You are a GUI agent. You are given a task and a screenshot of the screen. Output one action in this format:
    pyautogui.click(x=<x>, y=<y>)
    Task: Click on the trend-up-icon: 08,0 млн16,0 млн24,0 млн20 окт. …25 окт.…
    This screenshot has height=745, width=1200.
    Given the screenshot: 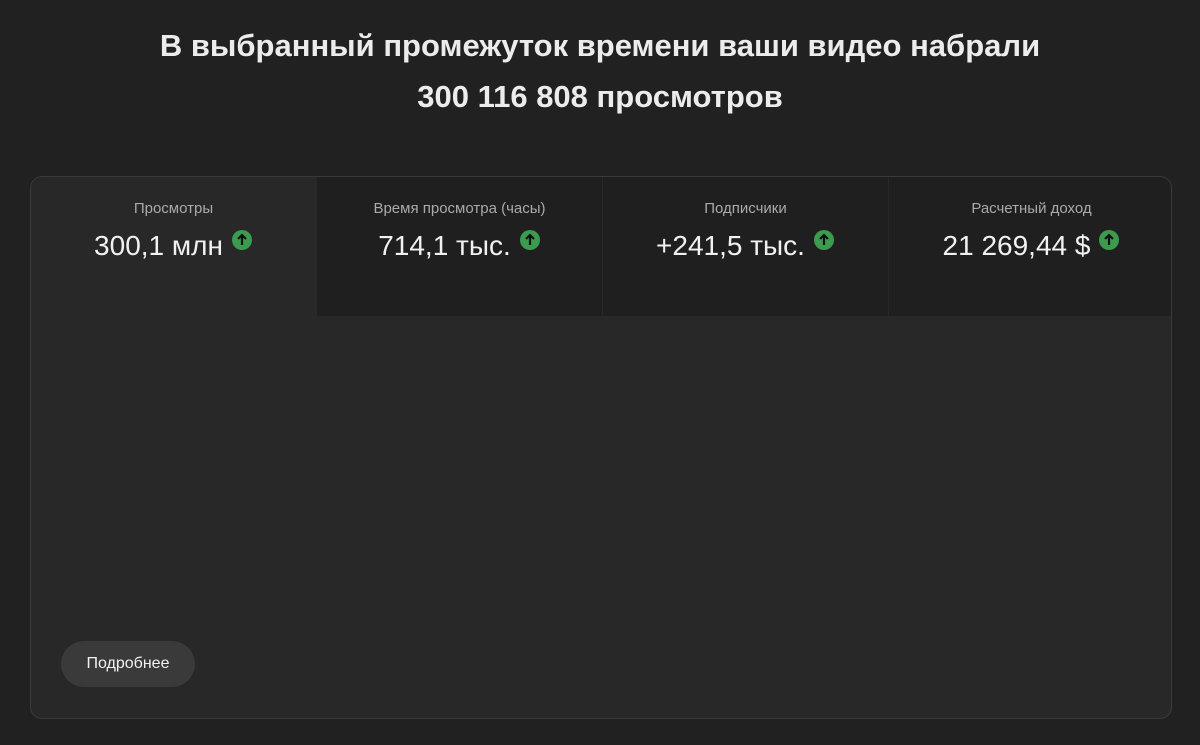 What is the action you would take?
    pyautogui.click(x=241, y=240)
    